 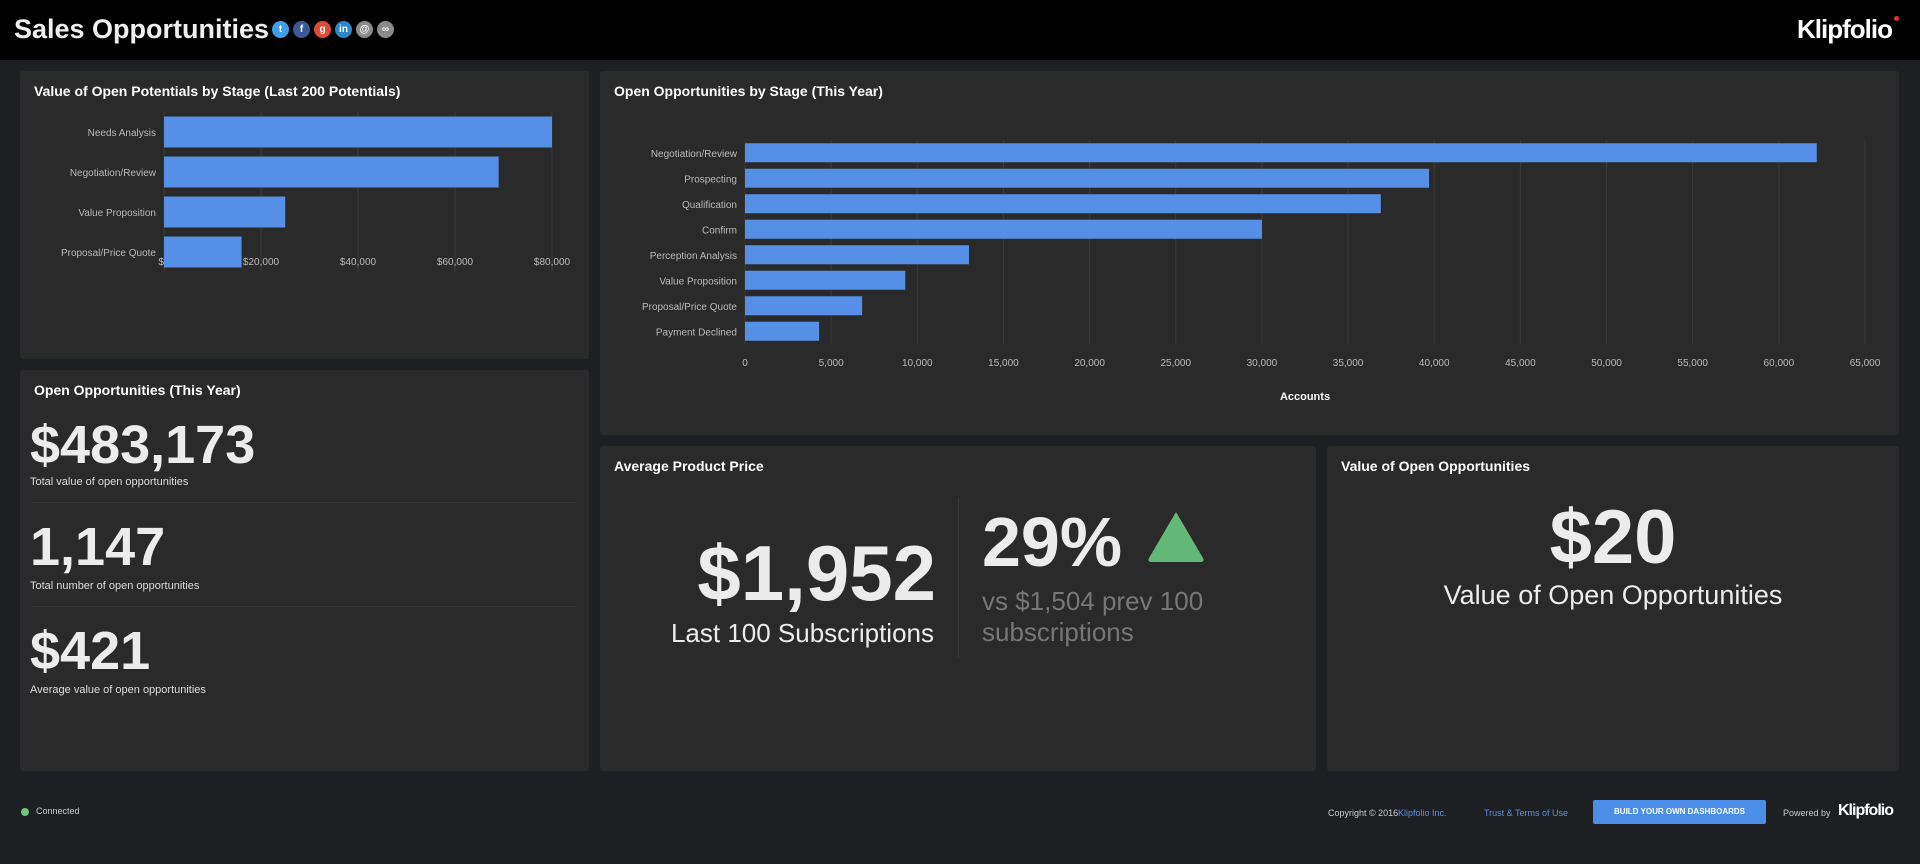 I want to click on terms-link: Trust & Terms of Use, so click(x=1526, y=813).